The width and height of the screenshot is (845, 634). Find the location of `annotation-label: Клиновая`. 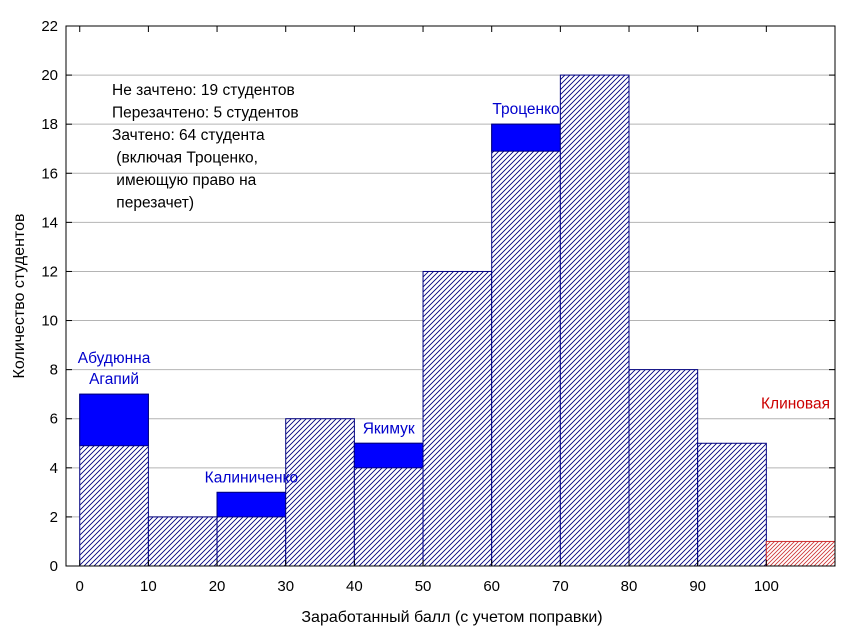

annotation-label: Клиновая is located at coordinates (795, 404).